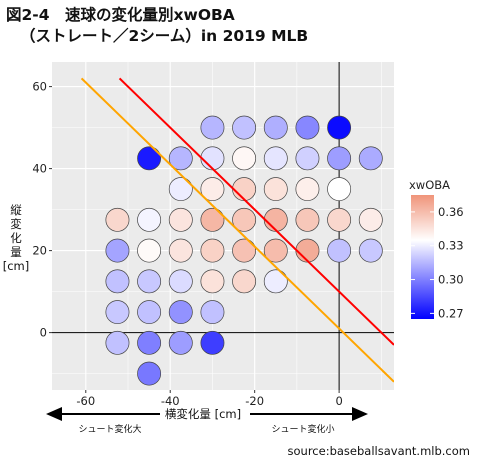 The height and width of the screenshot is (460, 480). What do you see at coordinates (378, 451) in the screenshot?
I see `source-note: source:baseballsavant.mlb.com` at bounding box center [378, 451].